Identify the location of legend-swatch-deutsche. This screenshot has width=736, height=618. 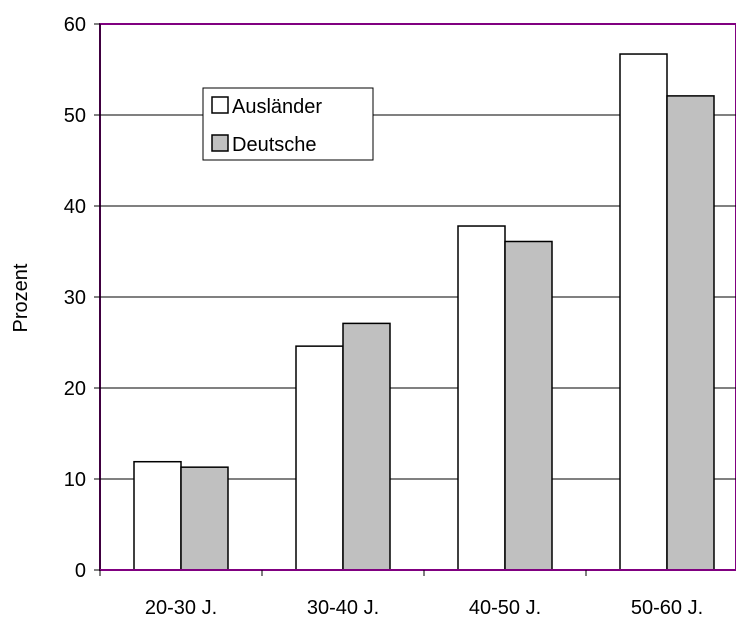
(220, 143).